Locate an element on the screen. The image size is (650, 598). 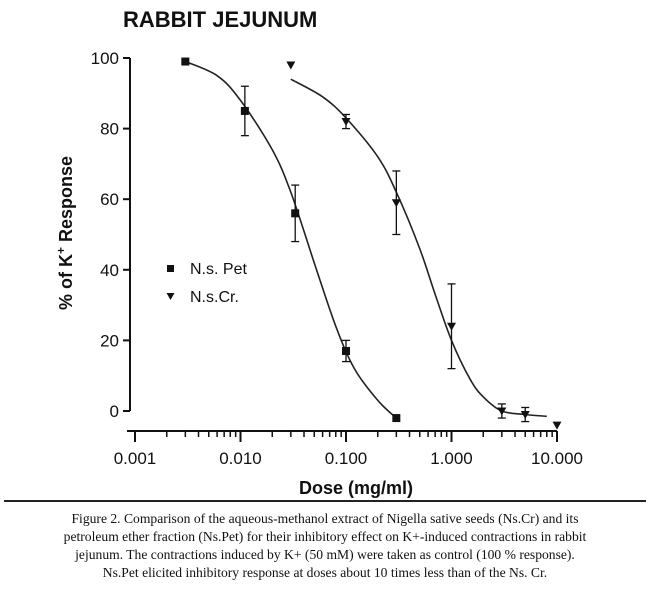
caption-divider is located at coordinates (325, 501).